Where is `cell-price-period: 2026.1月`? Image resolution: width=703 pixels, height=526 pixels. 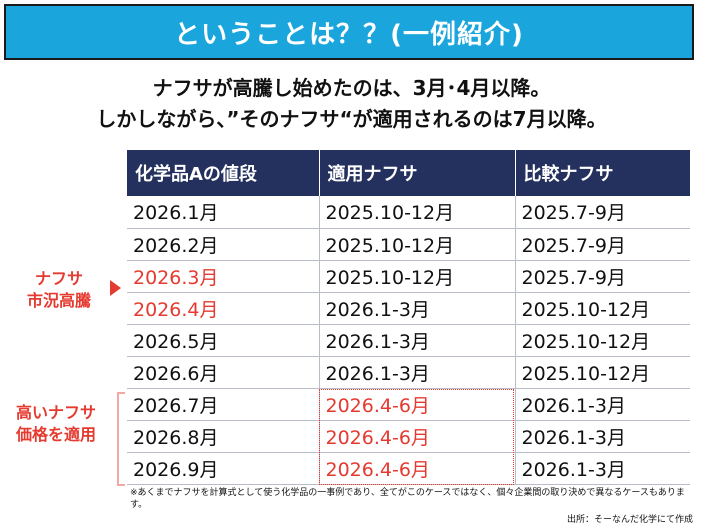 cell-price-period: 2026.1月 is located at coordinates (223, 212).